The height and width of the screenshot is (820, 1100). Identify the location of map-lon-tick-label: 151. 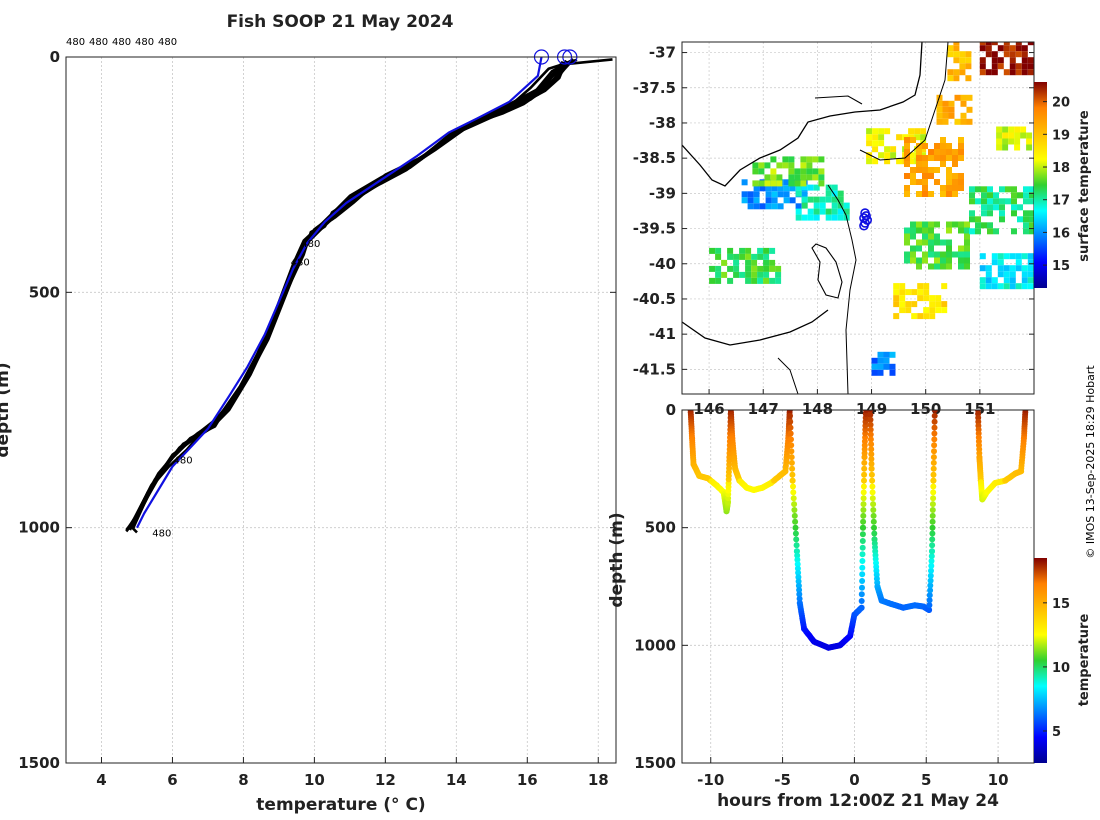
(979, 409).